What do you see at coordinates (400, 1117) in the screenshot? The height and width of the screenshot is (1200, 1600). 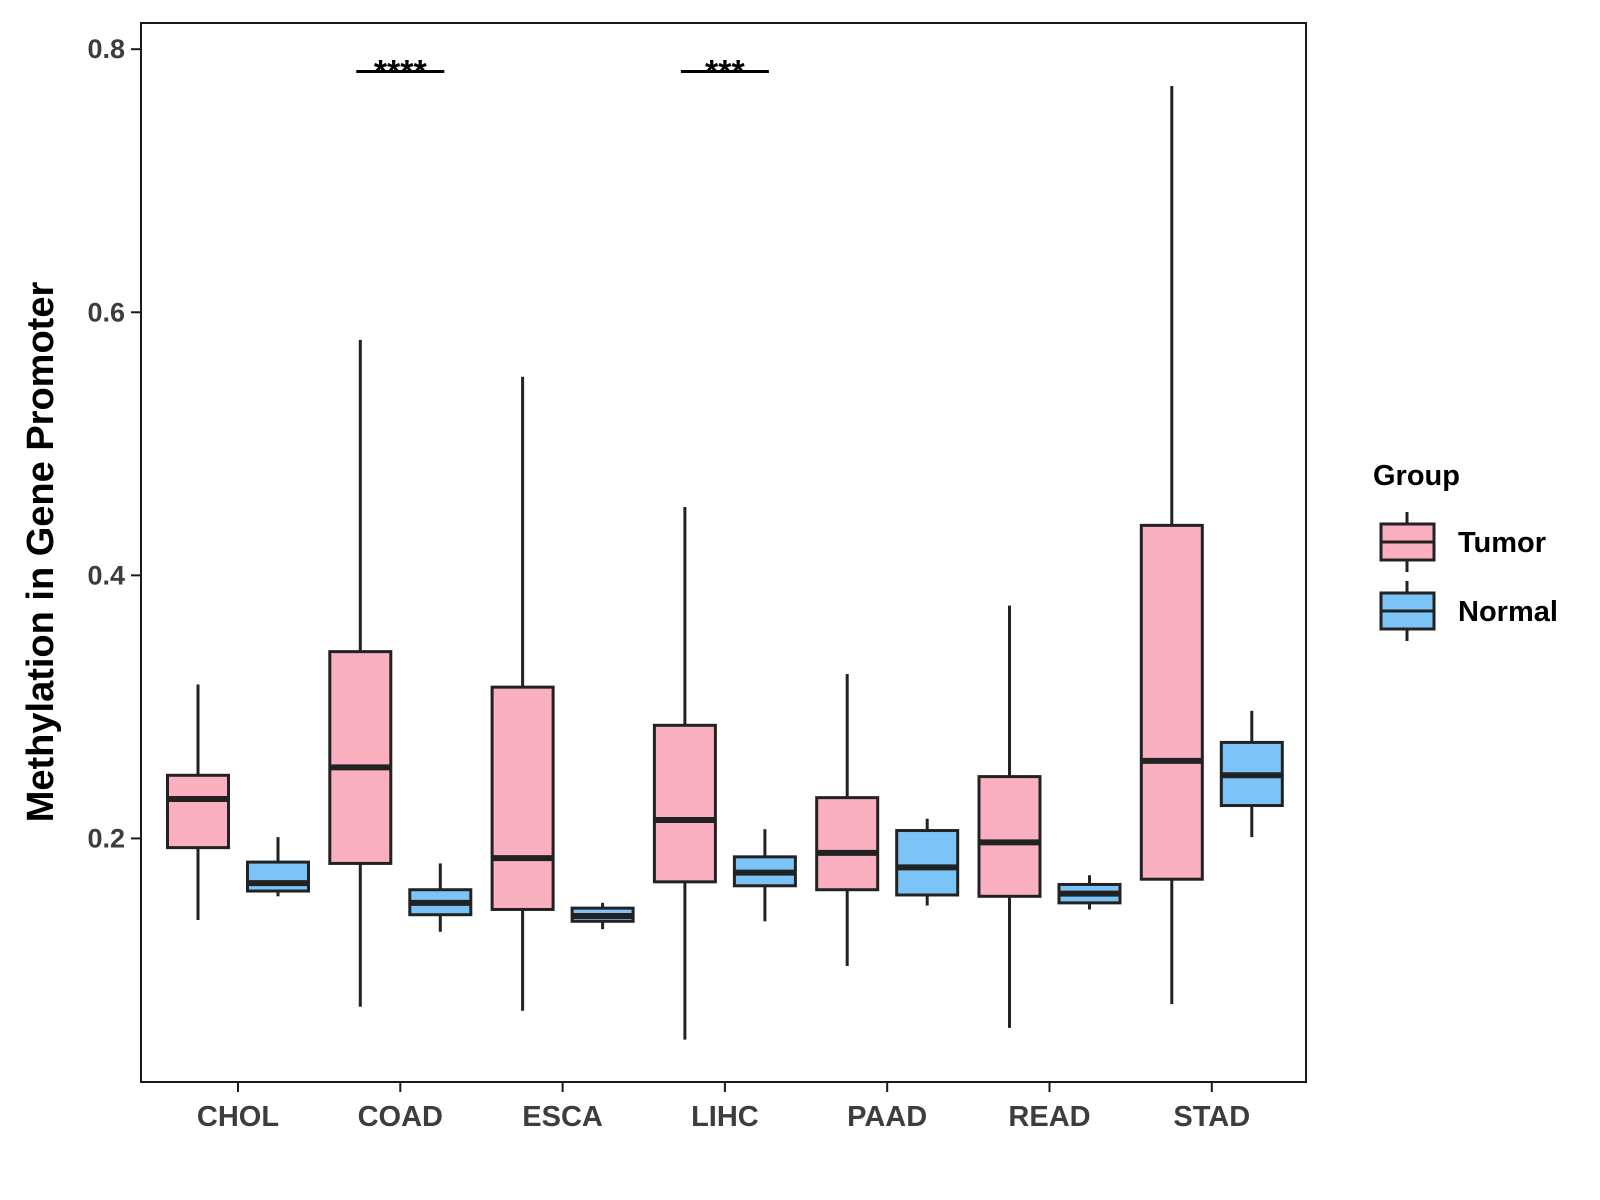 I see `x-tick-label: COAD` at bounding box center [400, 1117].